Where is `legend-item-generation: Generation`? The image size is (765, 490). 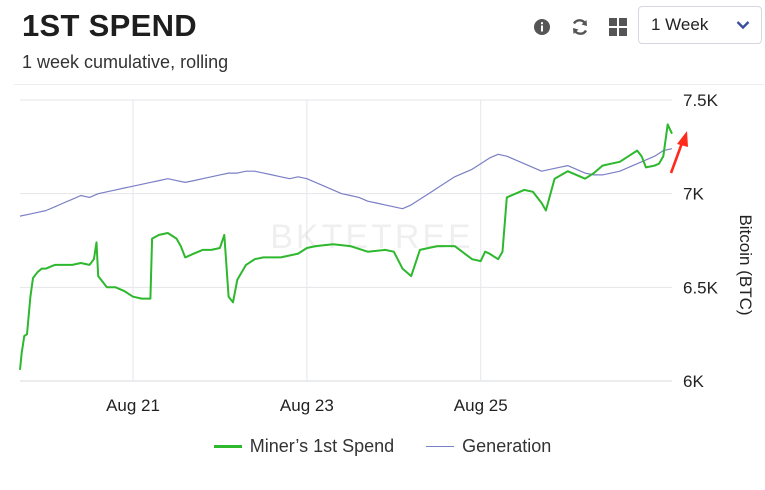
legend-item-generation: Generation is located at coordinates (488, 446).